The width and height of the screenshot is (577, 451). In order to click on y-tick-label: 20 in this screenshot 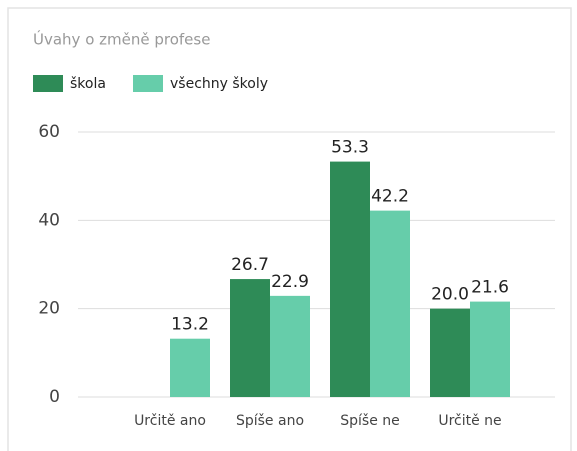, I will do `click(49, 309)`.